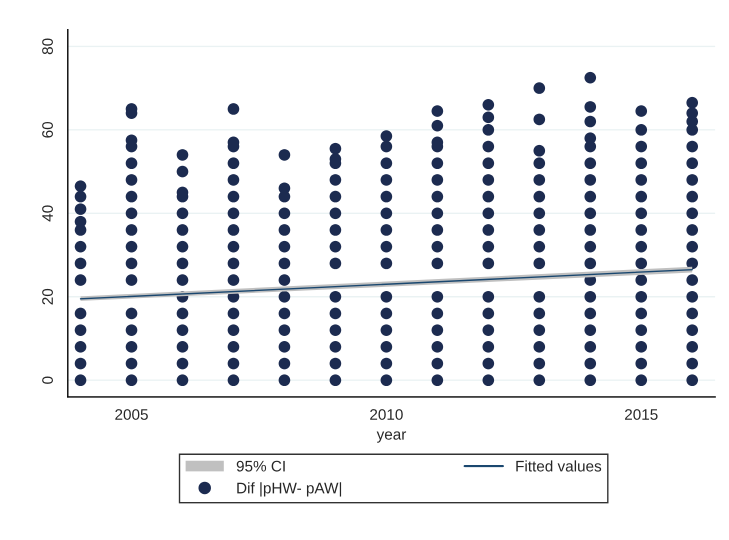 This screenshot has height=540, width=729. Describe the element at coordinates (386, 414) in the screenshot. I see `x-tick-label: 2010` at that location.